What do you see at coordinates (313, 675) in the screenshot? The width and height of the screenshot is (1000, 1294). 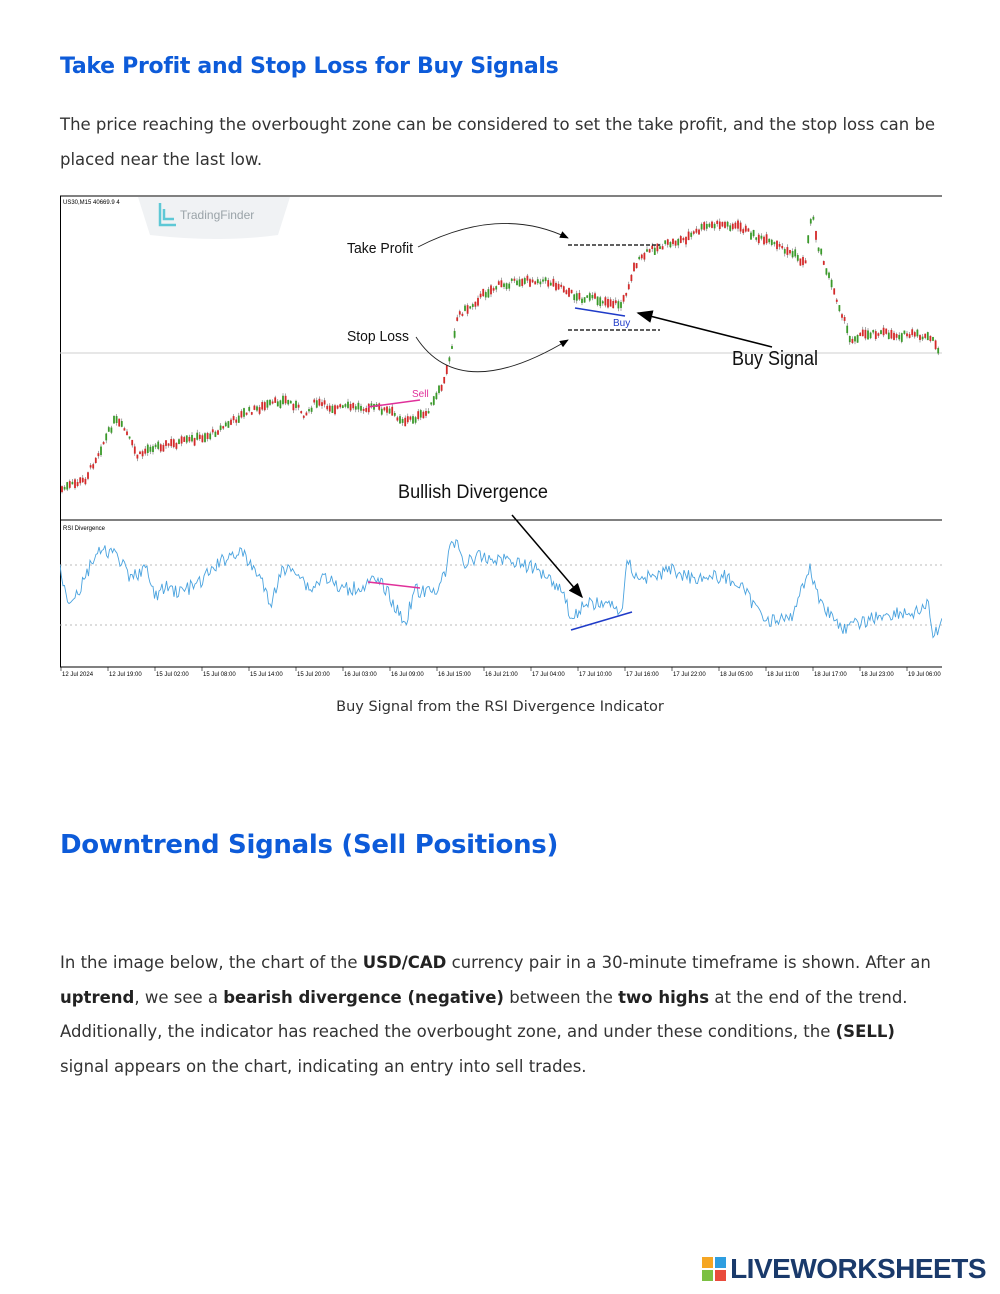 I see `time-label: 15 Jul 20:00` at bounding box center [313, 675].